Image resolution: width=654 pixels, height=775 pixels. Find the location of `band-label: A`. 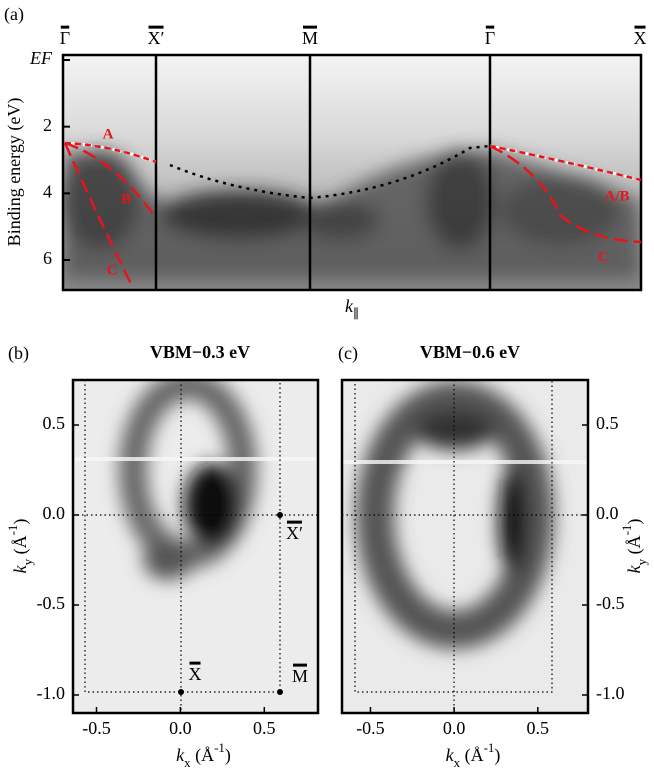

band-label: A is located at coordinates (108, 134).